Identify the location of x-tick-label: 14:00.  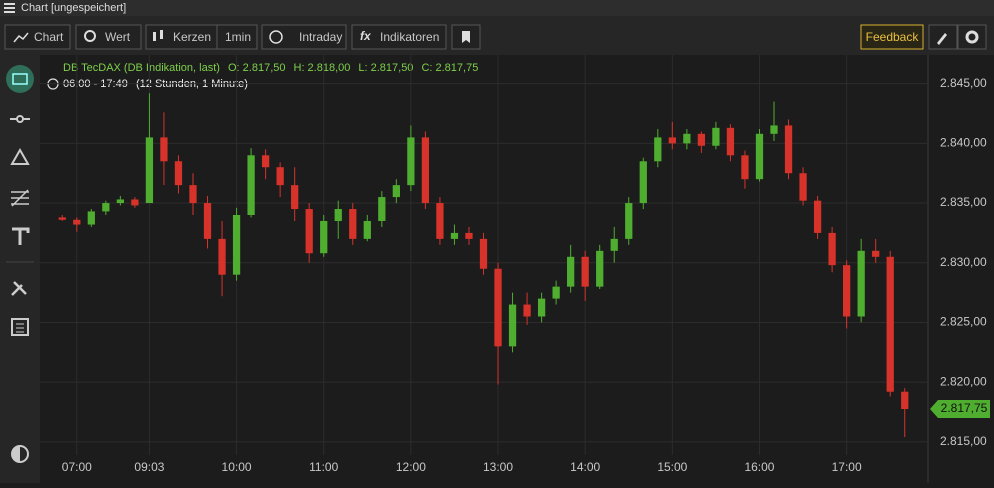
(585, 467).